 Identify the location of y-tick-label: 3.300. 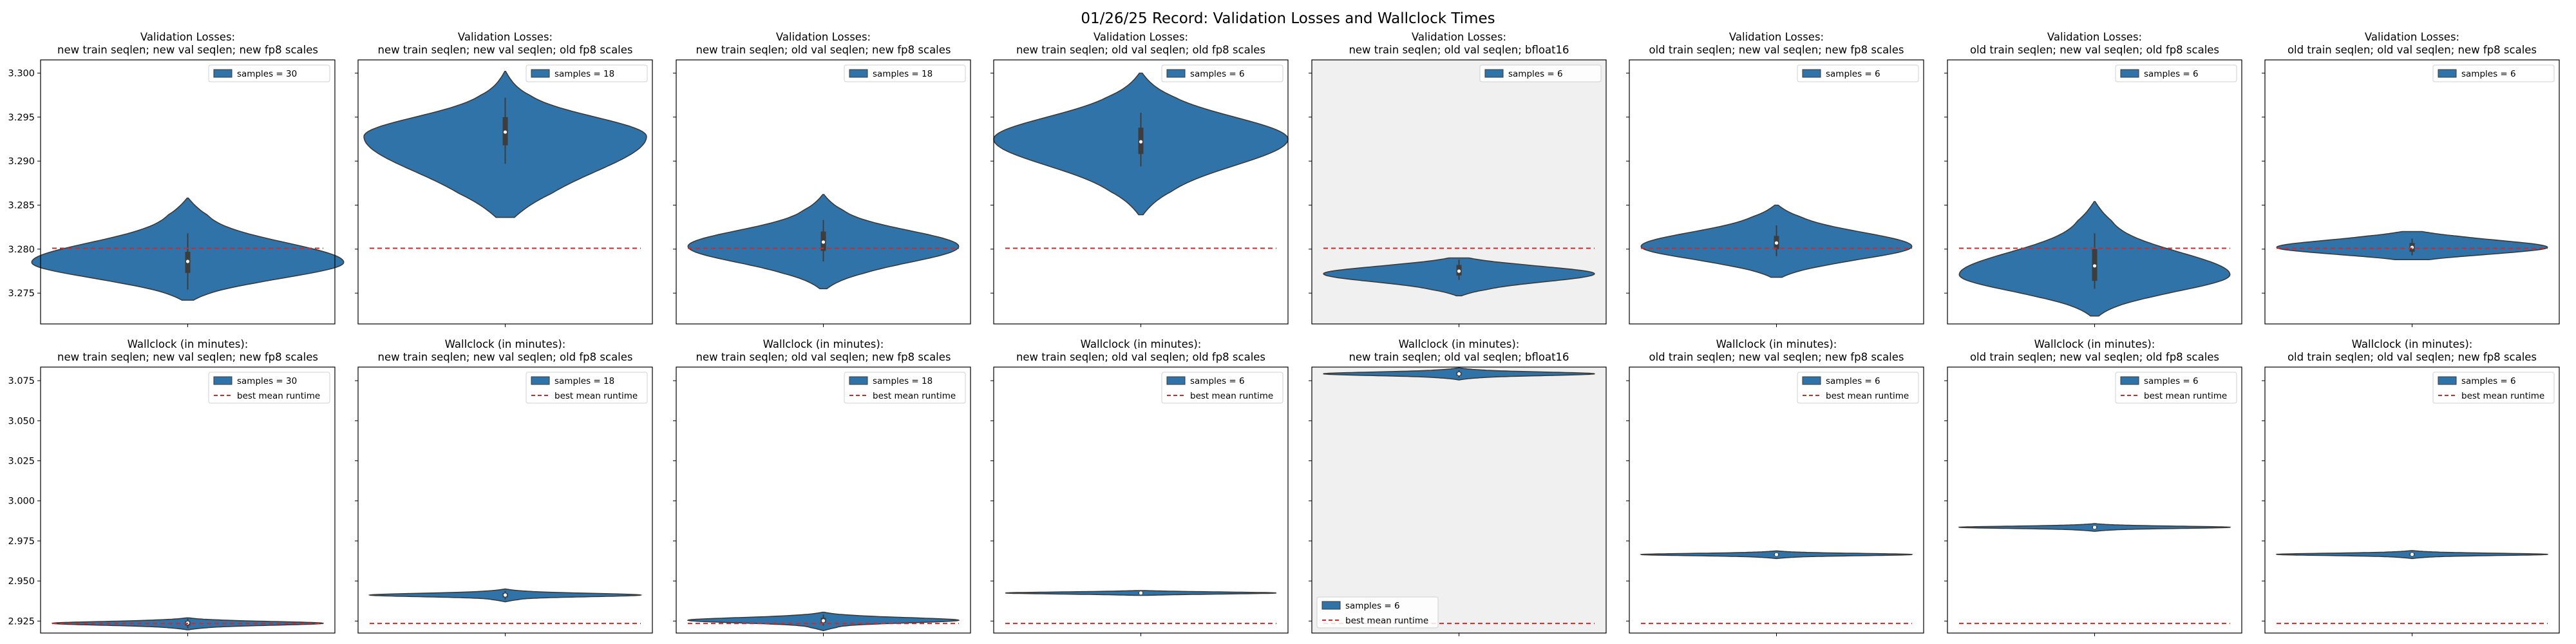
(22, 74).